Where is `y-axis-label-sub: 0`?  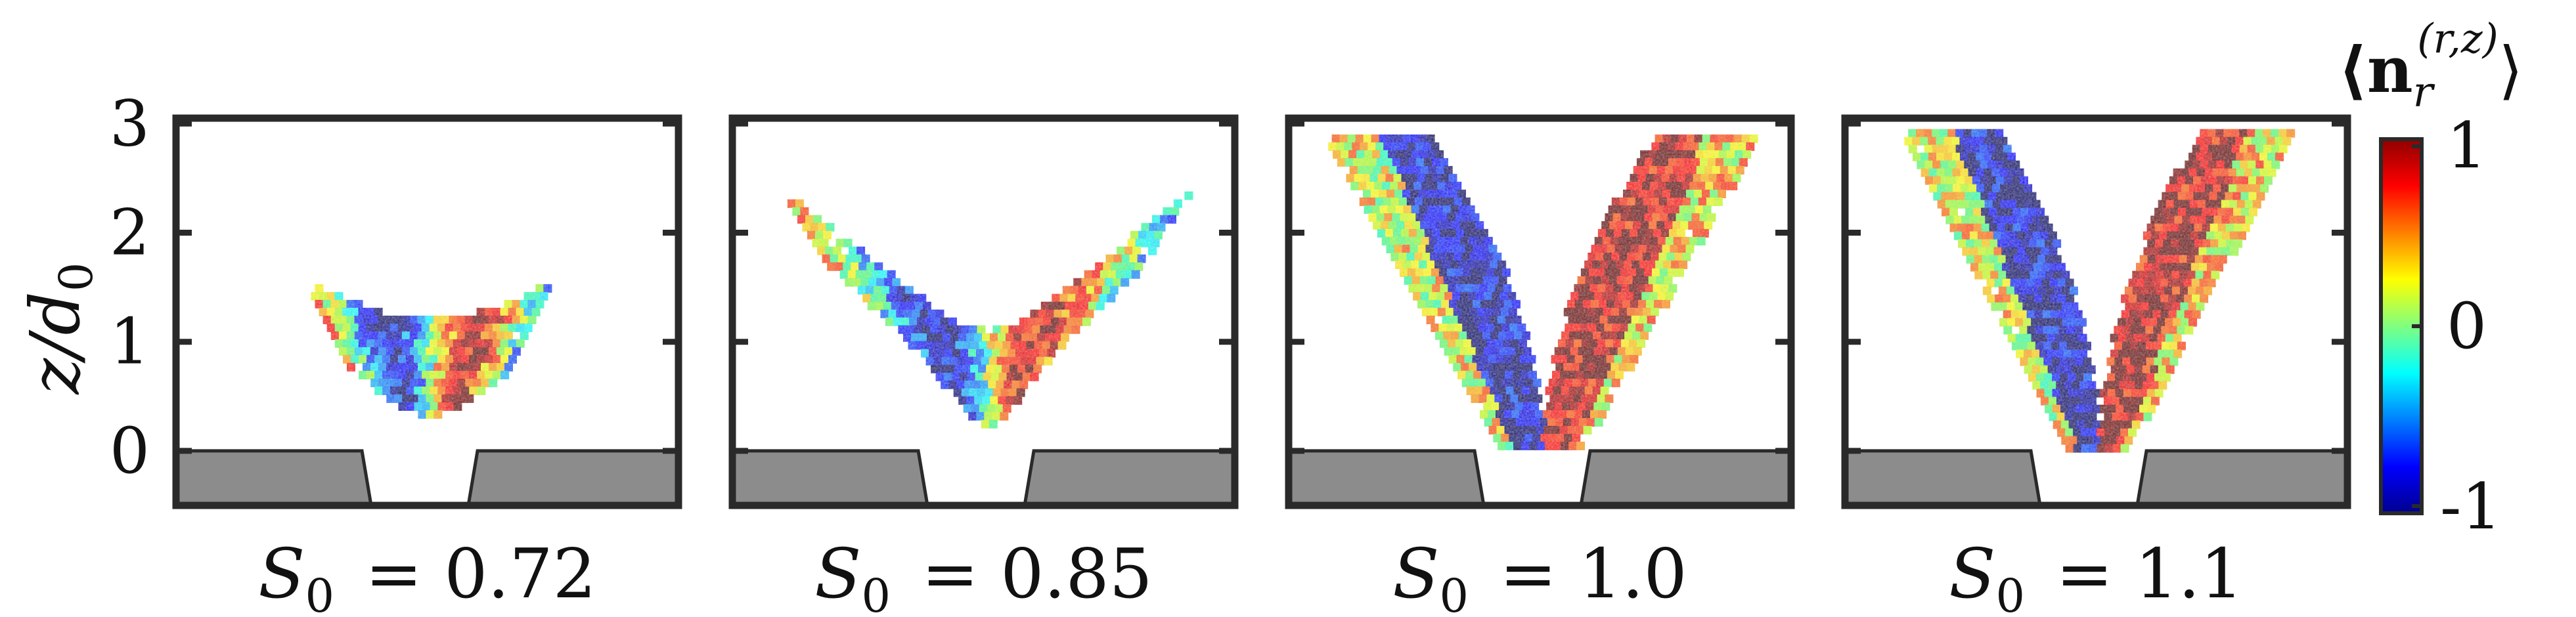 y-axis-label-sub: 0 is located at coordinates (76, 277).